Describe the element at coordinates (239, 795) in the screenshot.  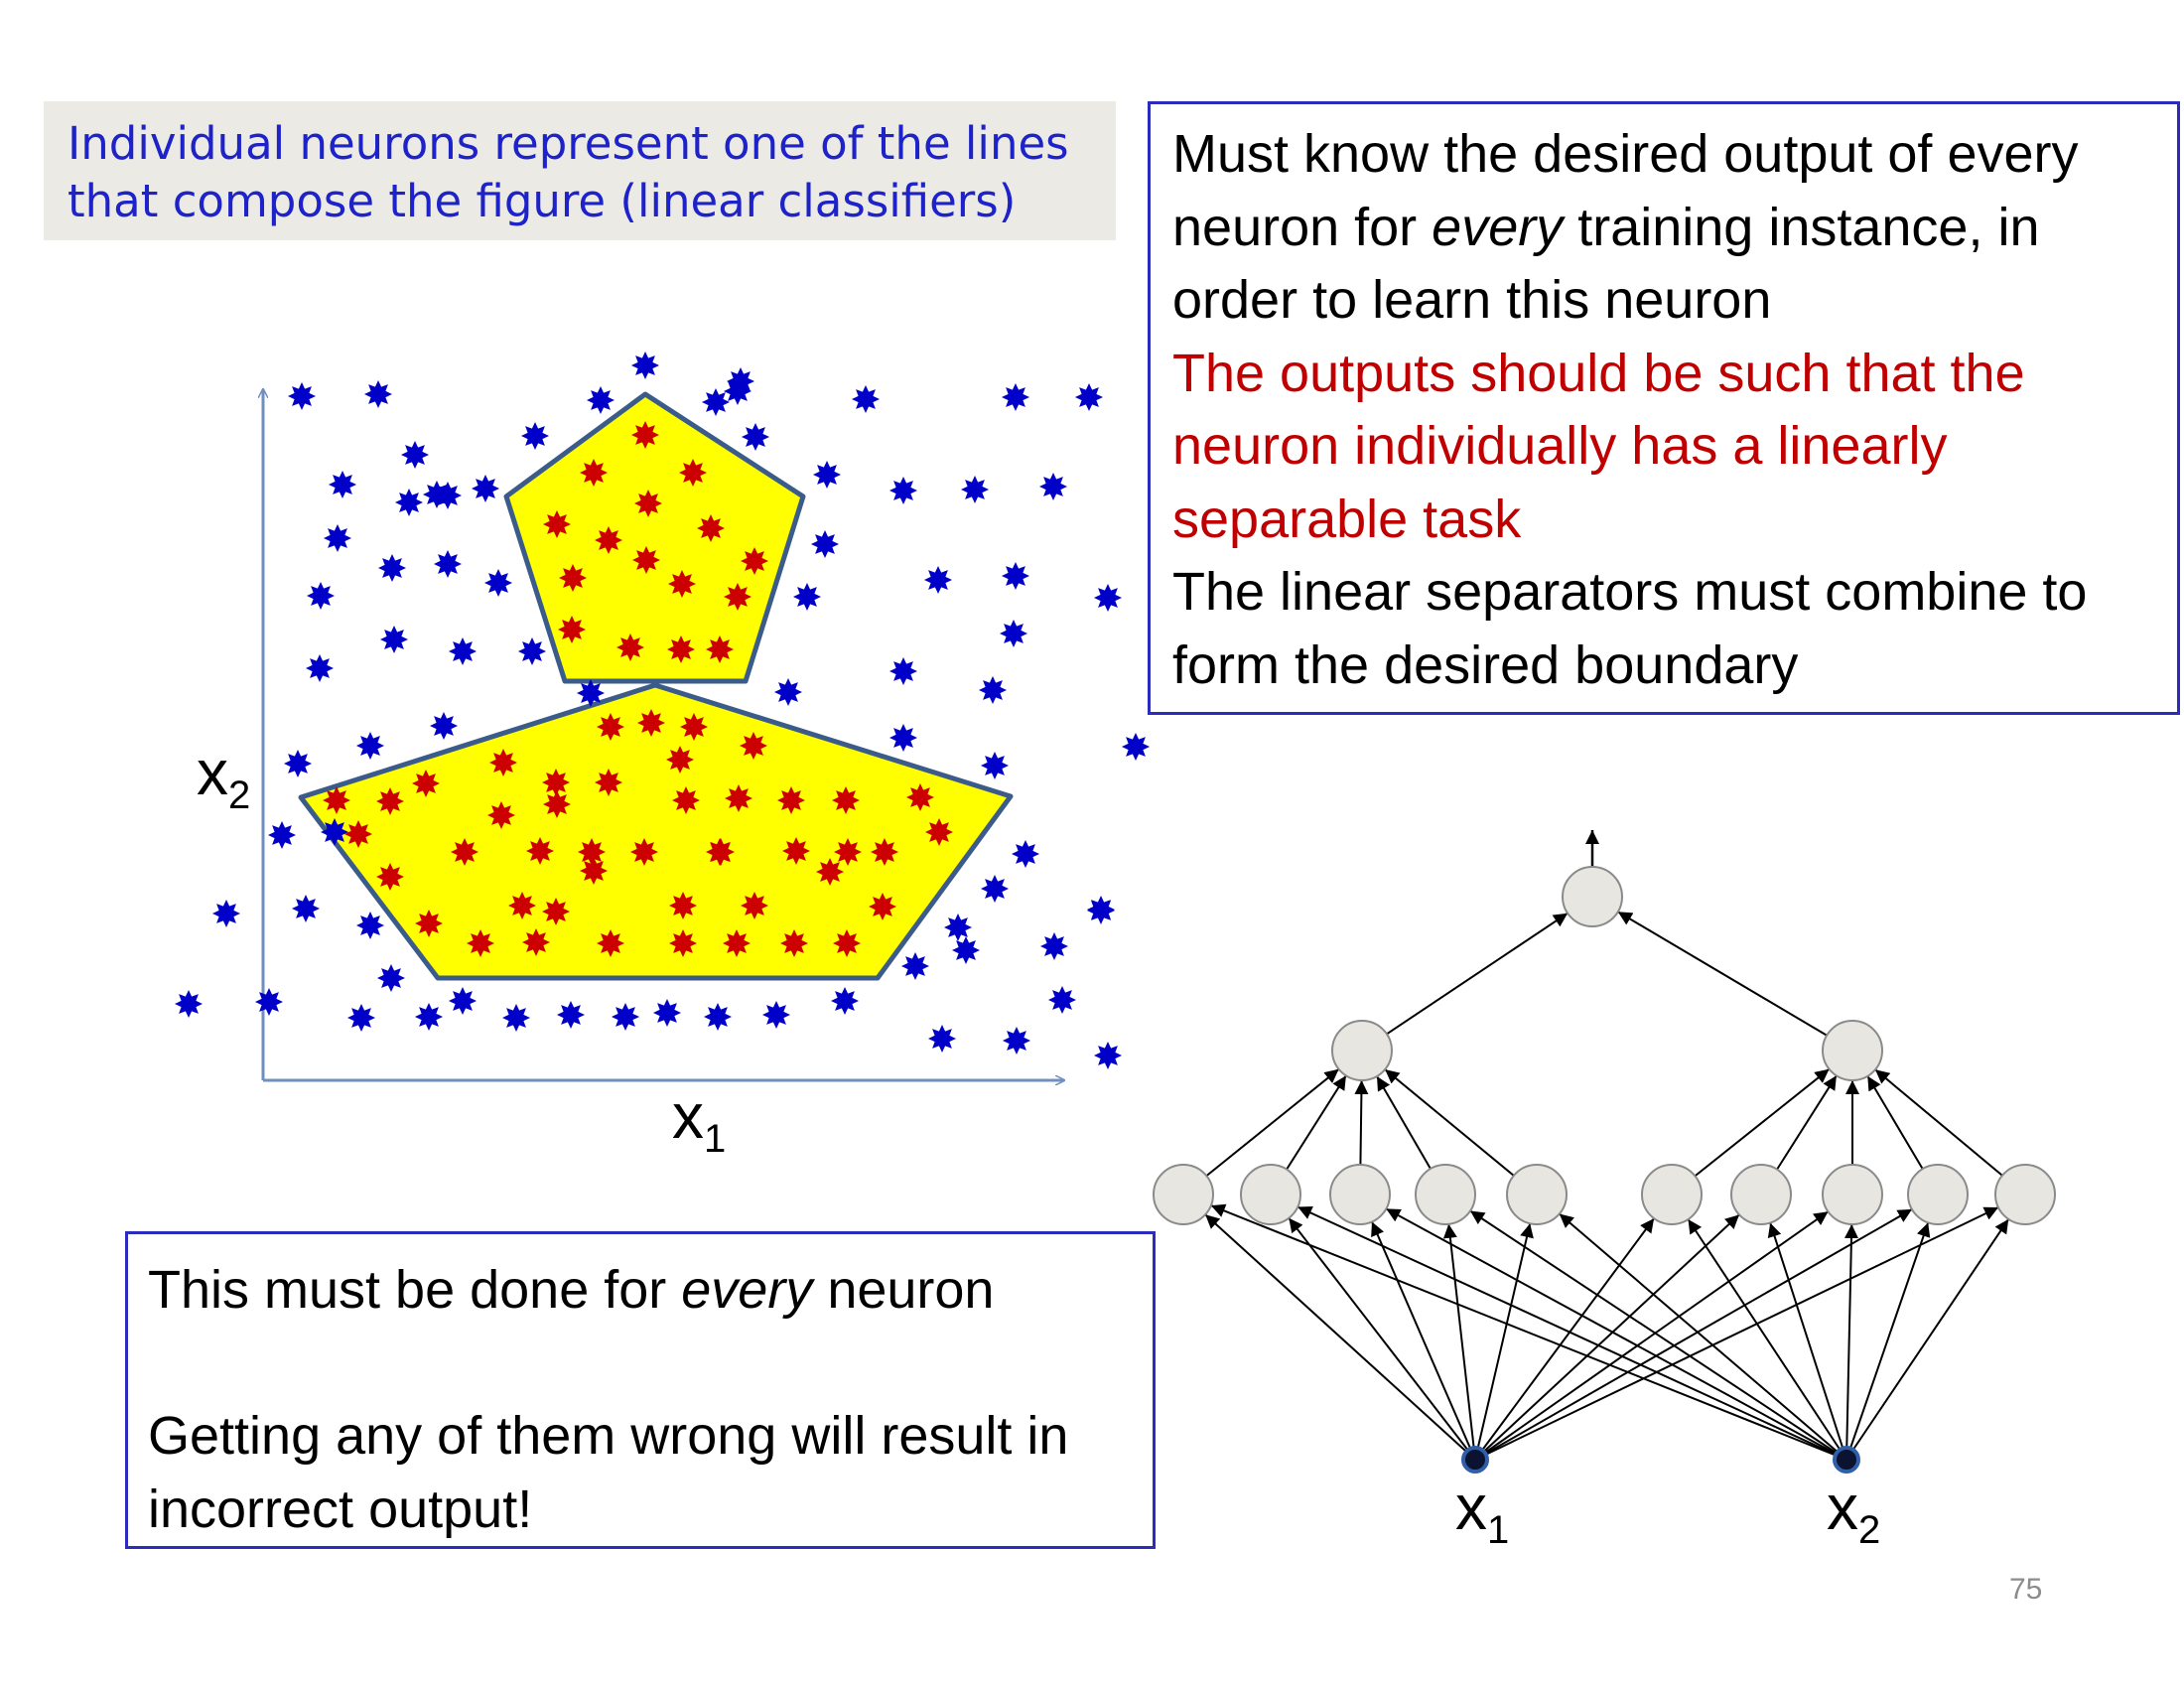
I see `y-axis-subscript: 2` at that location.